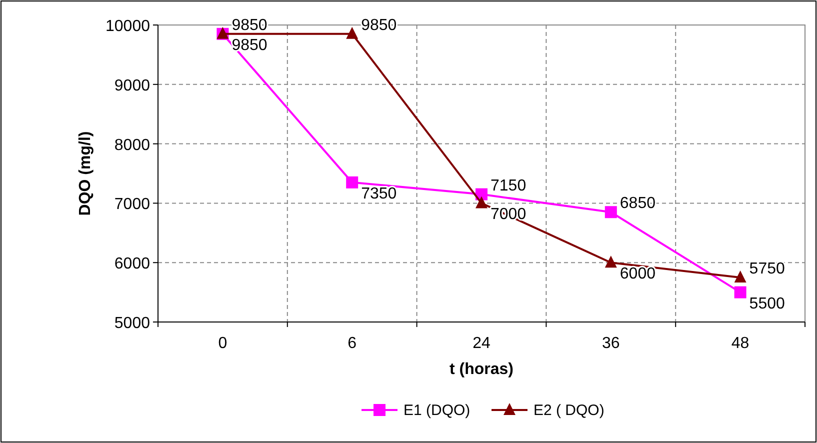 The image size is (817, 443). What do you see at coordinates (352, 343) in the screenshot?
I see `x-tick-label: 6` at bounding box center [352, 343].